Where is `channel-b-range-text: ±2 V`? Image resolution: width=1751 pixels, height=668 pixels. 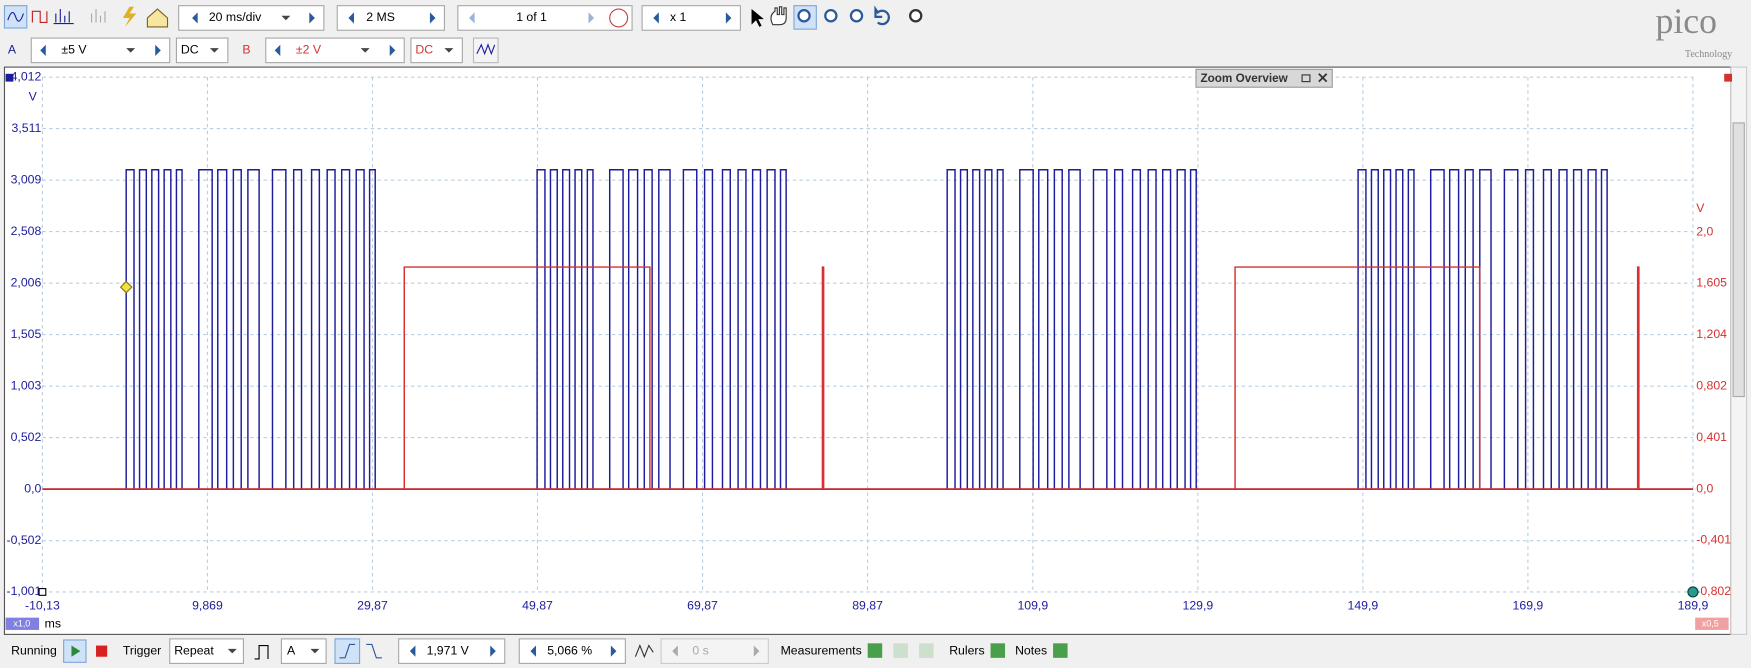 channel-b-range-text: ±2 V is located at coordinates (309, 50).